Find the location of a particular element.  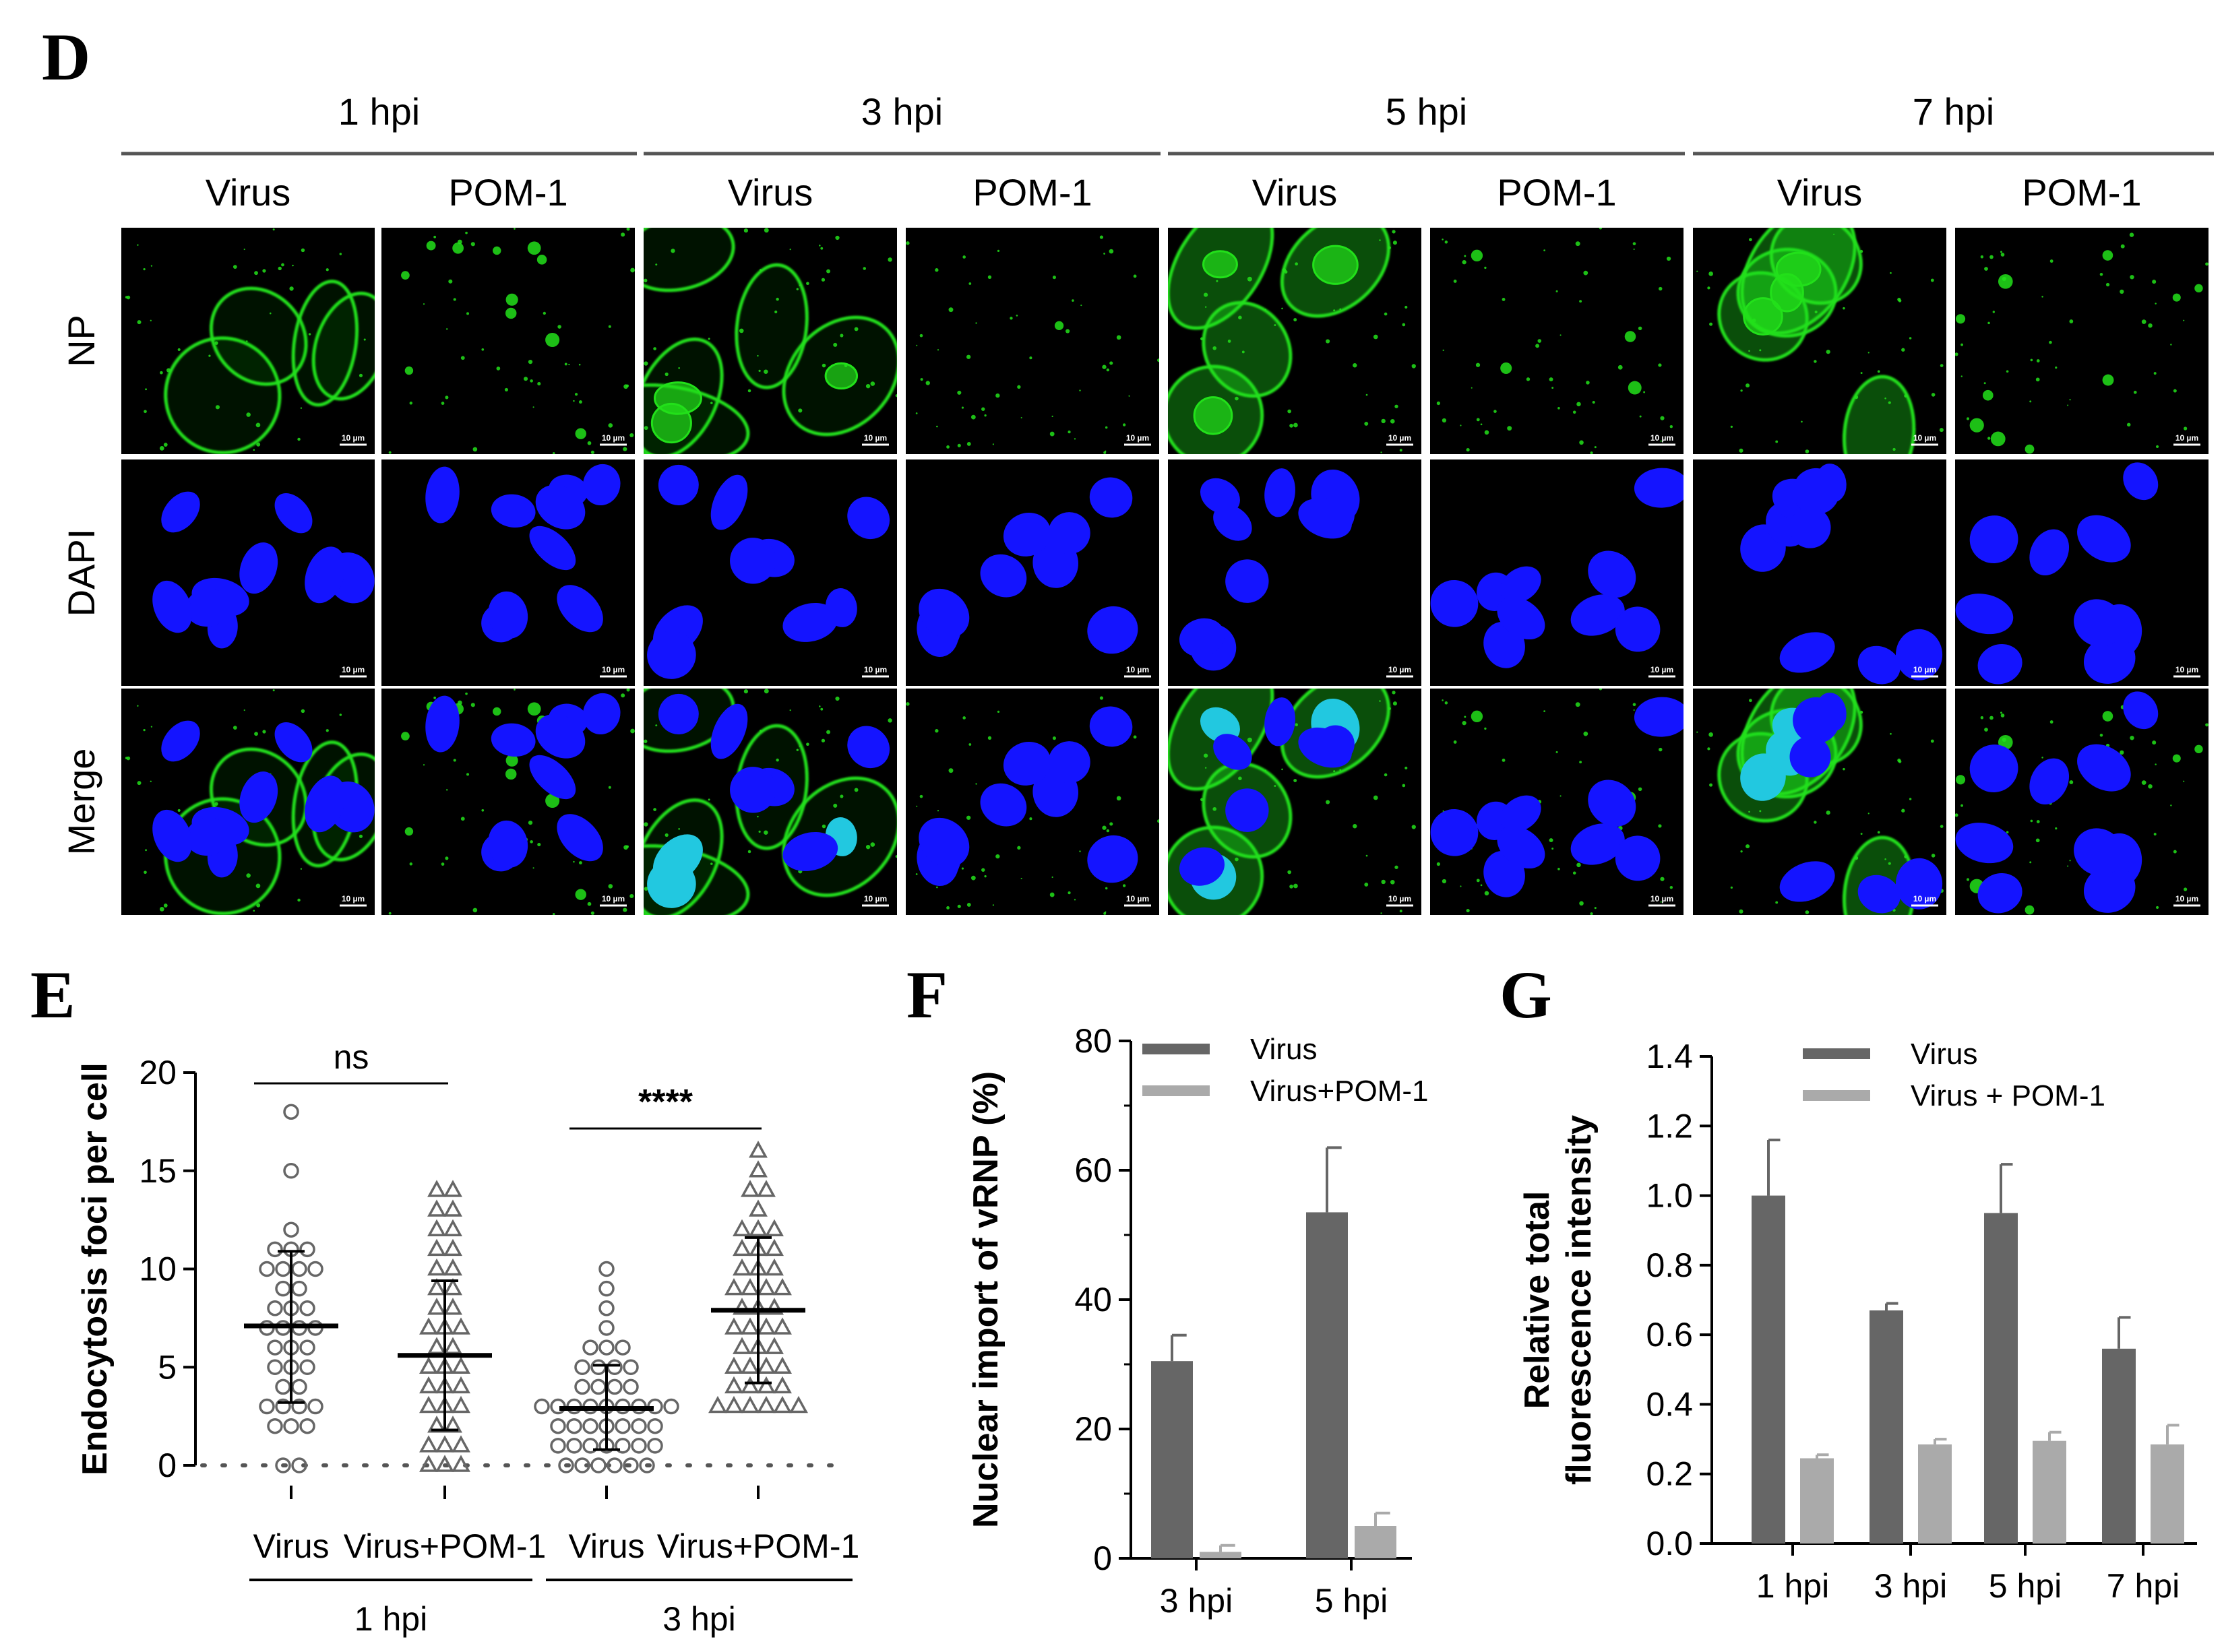

condition-header: Virus is located at coordinates (249, 192).